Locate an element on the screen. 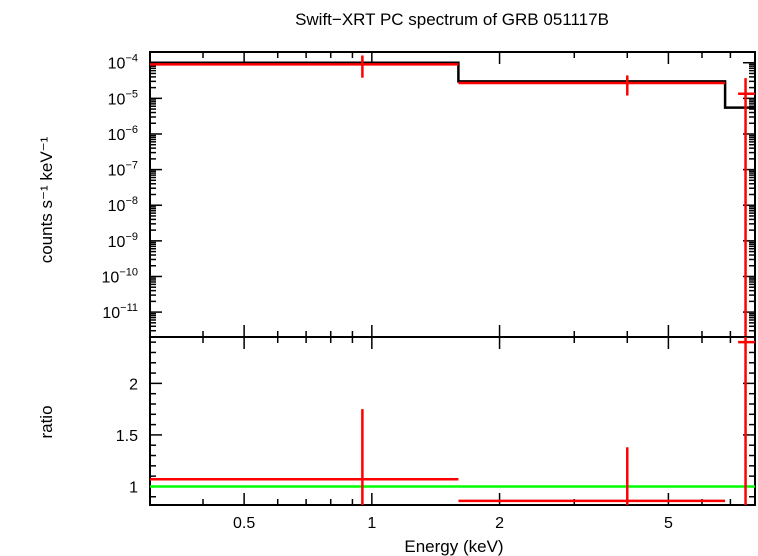 Image resolution: width=758 pixels, height=556 pixels. x-tick-label: 1 is located at coordinates (371, 523).